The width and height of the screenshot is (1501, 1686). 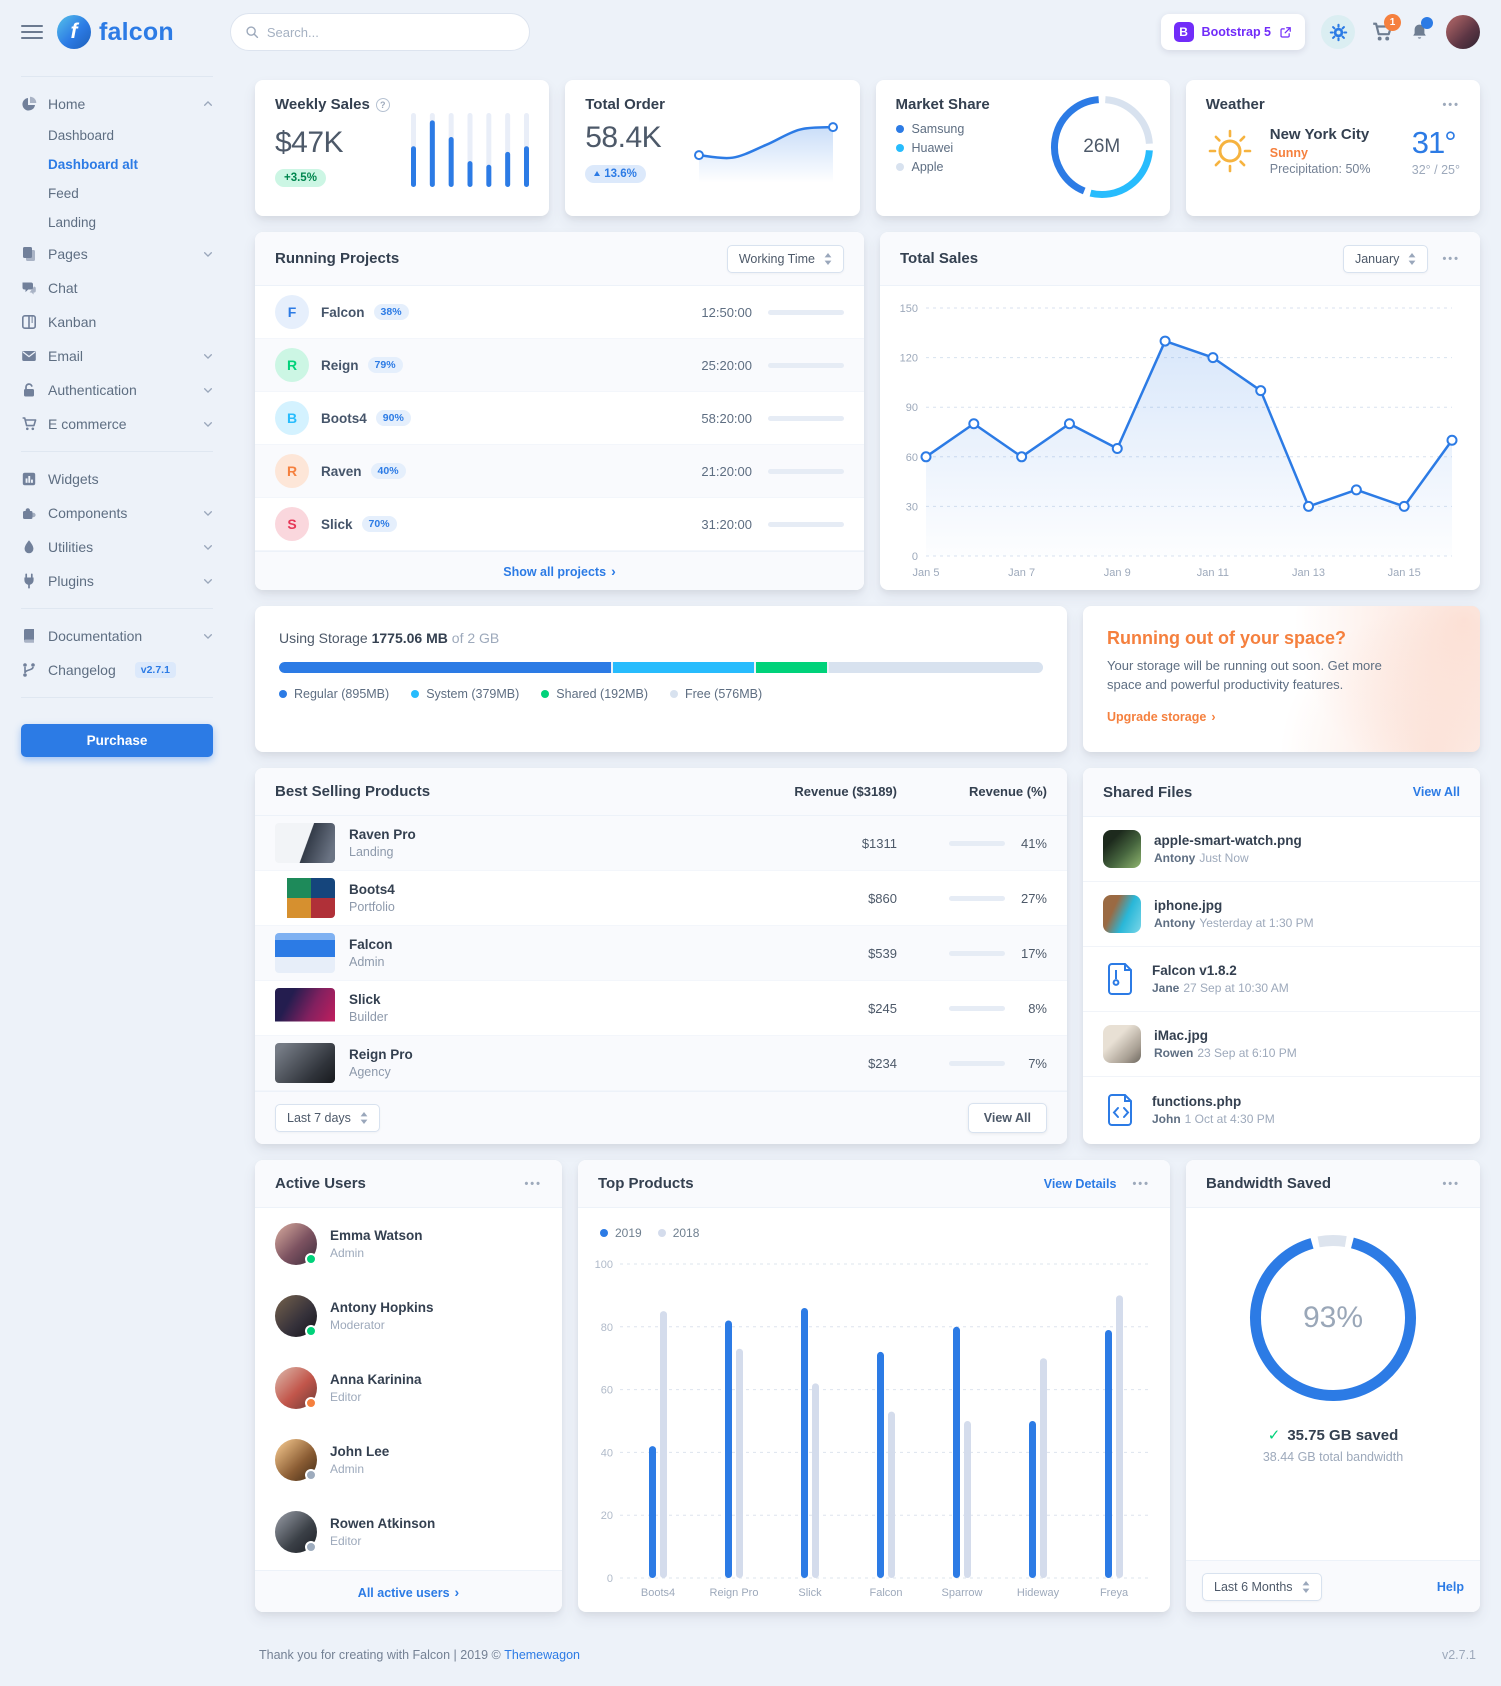 I want to click on sidebar-label: Documentation, so click(x=95, y=636).